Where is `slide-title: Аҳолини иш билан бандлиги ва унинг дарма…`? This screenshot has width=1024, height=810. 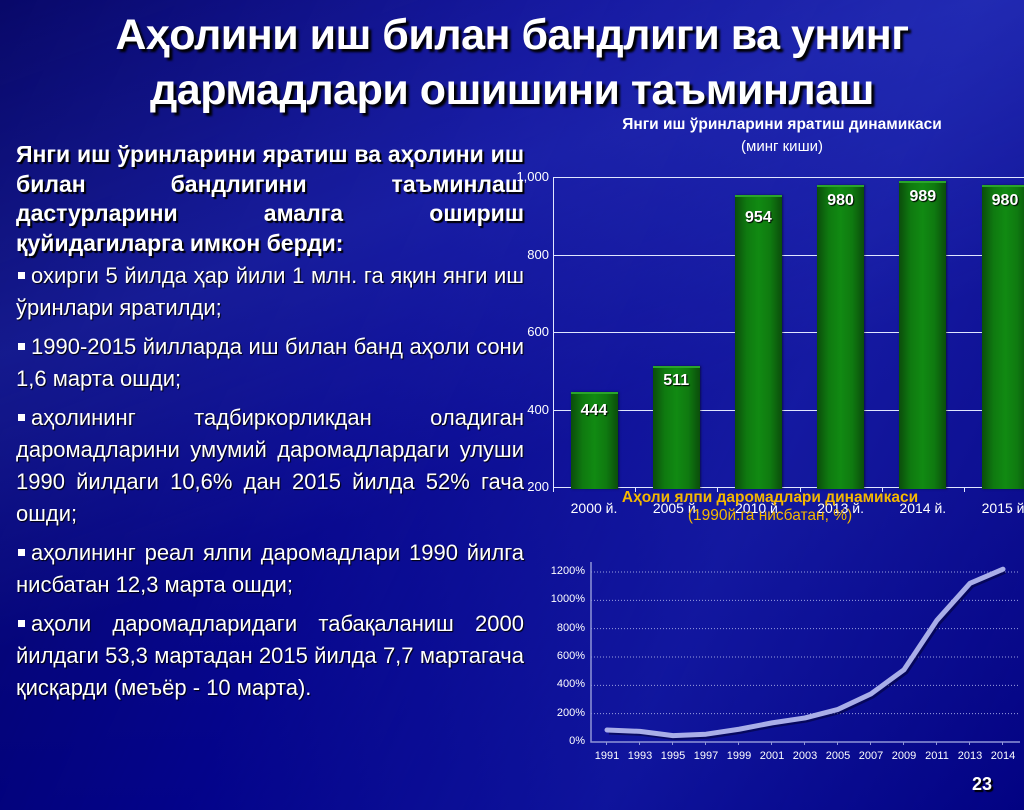 slide-title: Аҳолини иш билан бандлиги ва унинг дарма… is located at coordinates (512, 63).